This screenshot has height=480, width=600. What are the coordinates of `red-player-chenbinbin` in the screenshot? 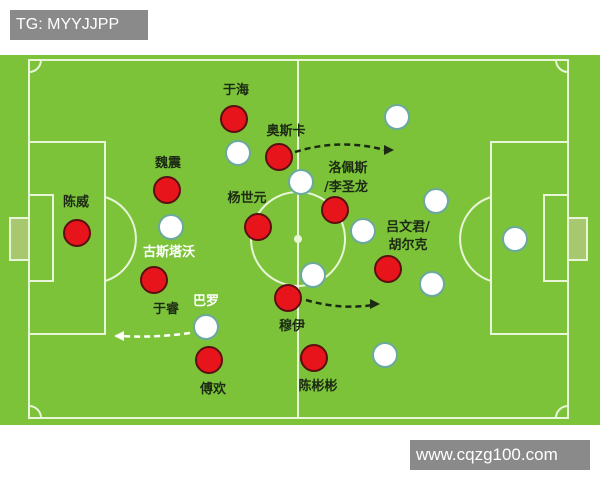 It's located at (314, 358).